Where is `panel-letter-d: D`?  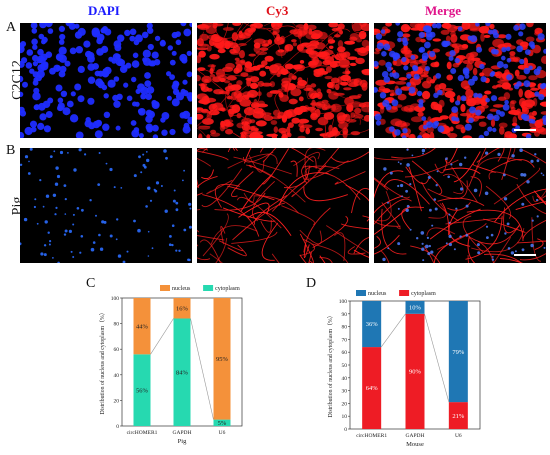
panel-letter-d: D is located at coordinates (311, 283).